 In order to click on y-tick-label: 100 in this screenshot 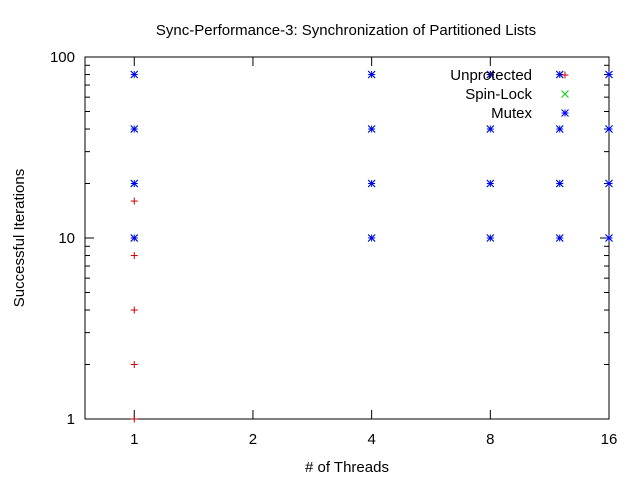, I will do `click(62, 57)`.